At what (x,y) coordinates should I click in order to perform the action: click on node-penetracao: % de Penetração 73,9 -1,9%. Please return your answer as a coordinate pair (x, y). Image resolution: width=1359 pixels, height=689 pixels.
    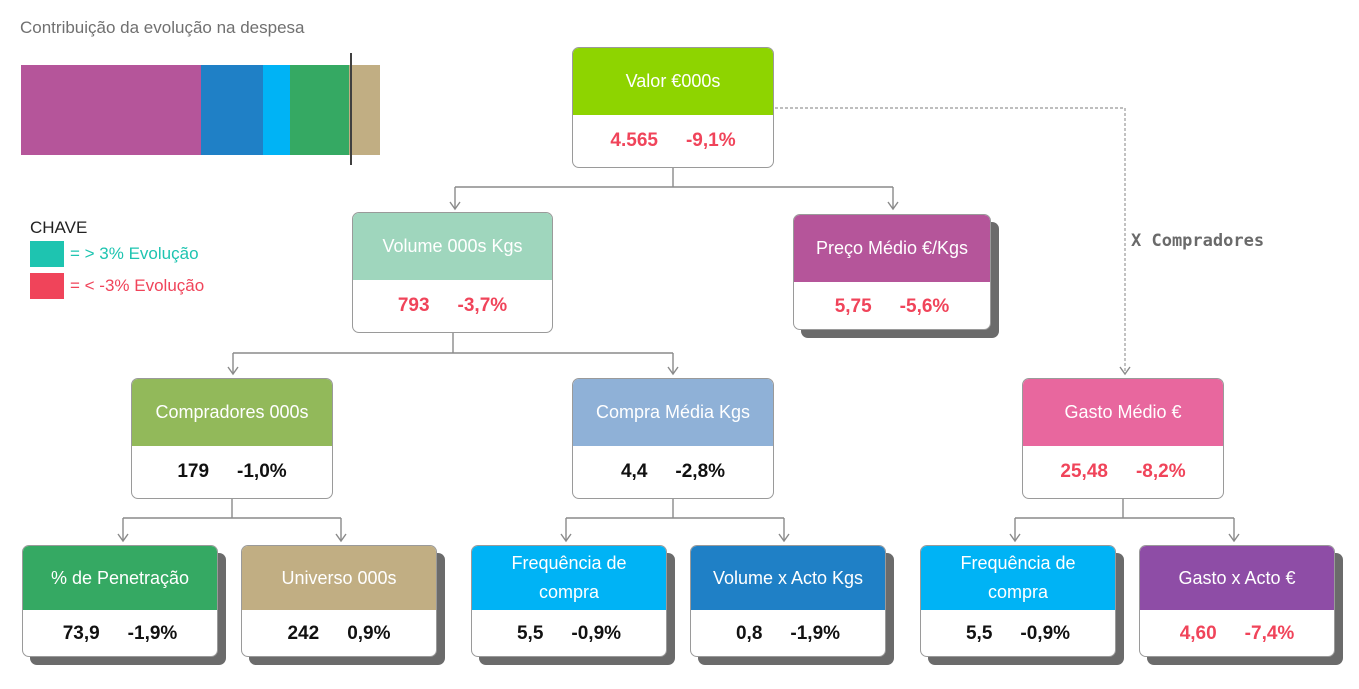
    Looking at the image, I should click on (120, 601).